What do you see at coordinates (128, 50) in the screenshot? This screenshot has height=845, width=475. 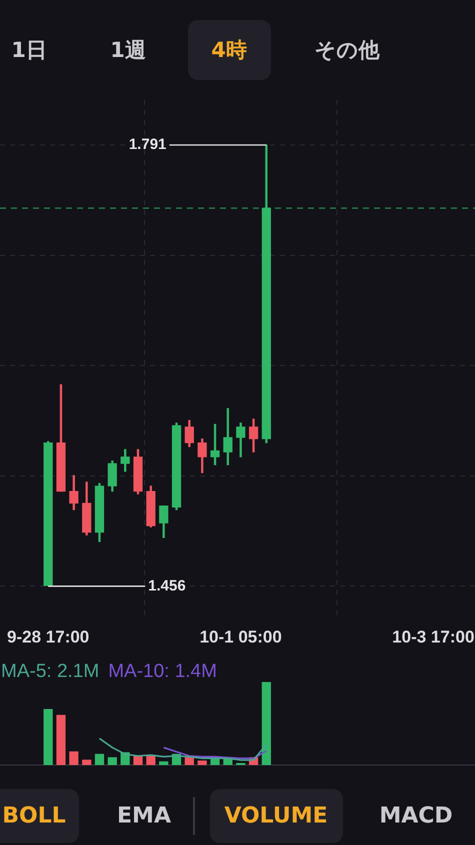 I see `text: 1週` at bounding box center [128, 50].